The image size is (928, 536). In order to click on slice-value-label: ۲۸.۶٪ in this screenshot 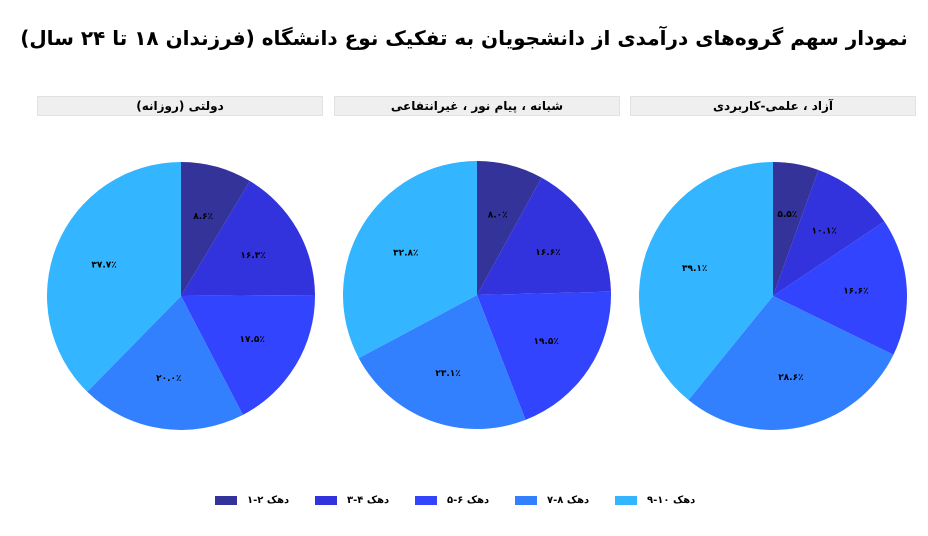, I will do `click(790, 378)`.